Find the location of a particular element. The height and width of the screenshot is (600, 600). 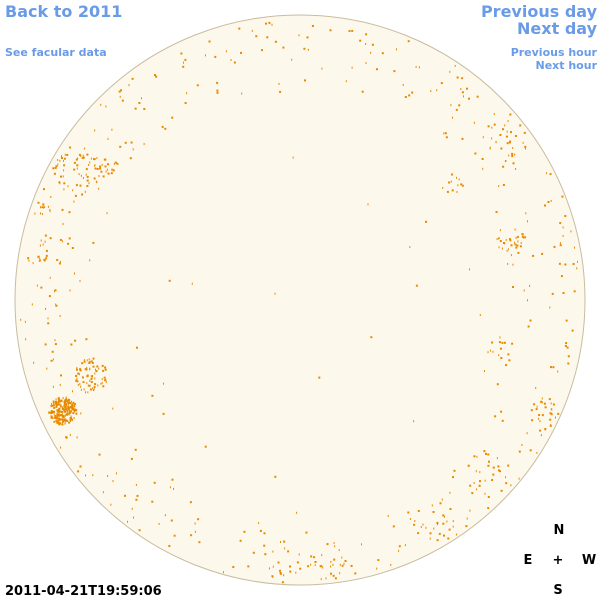

next-hour-link: Next hour is located at coordinates (567, 65).